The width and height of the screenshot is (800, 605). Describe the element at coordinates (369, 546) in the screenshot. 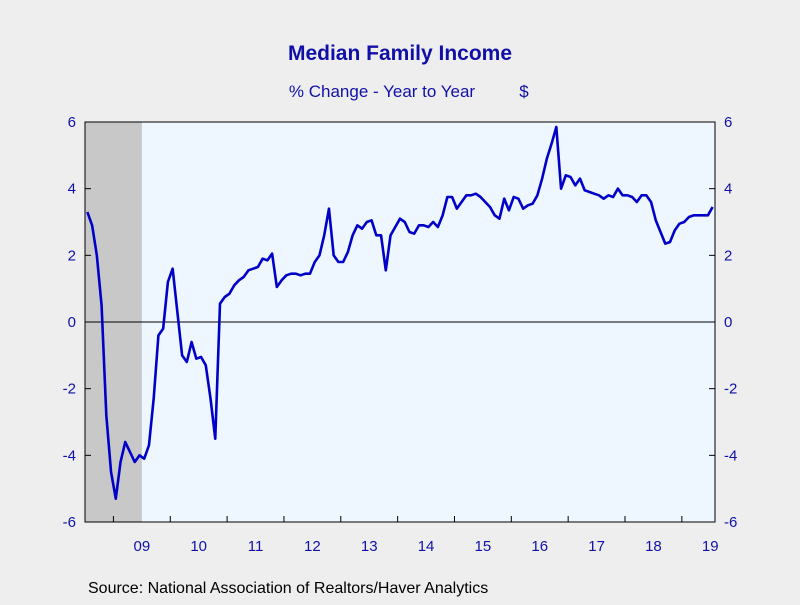

I see `x-tick-label: 13` at that location.